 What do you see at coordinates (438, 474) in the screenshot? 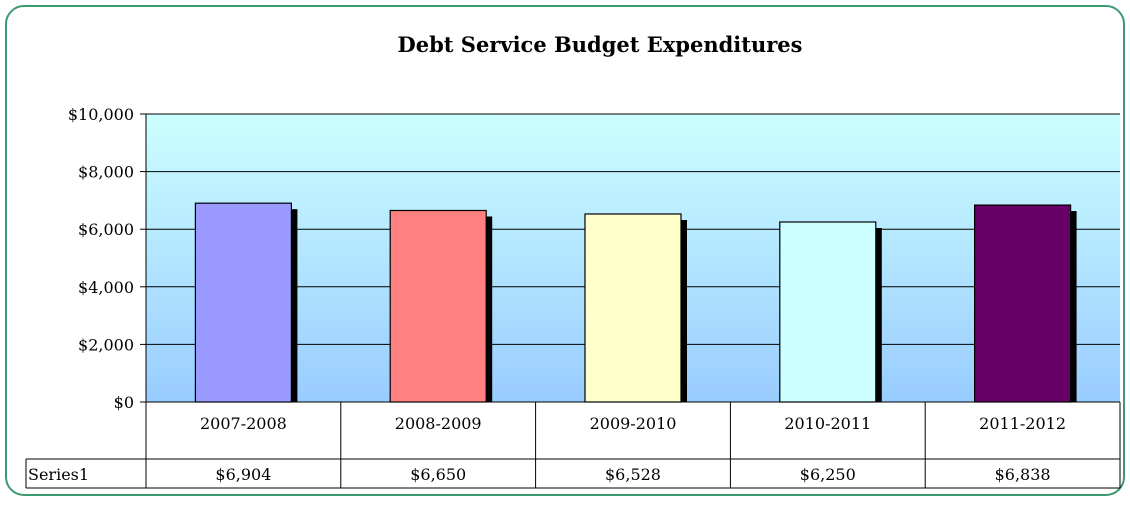
I see `value-cell: $6,650` at bounding box center [438, 474].